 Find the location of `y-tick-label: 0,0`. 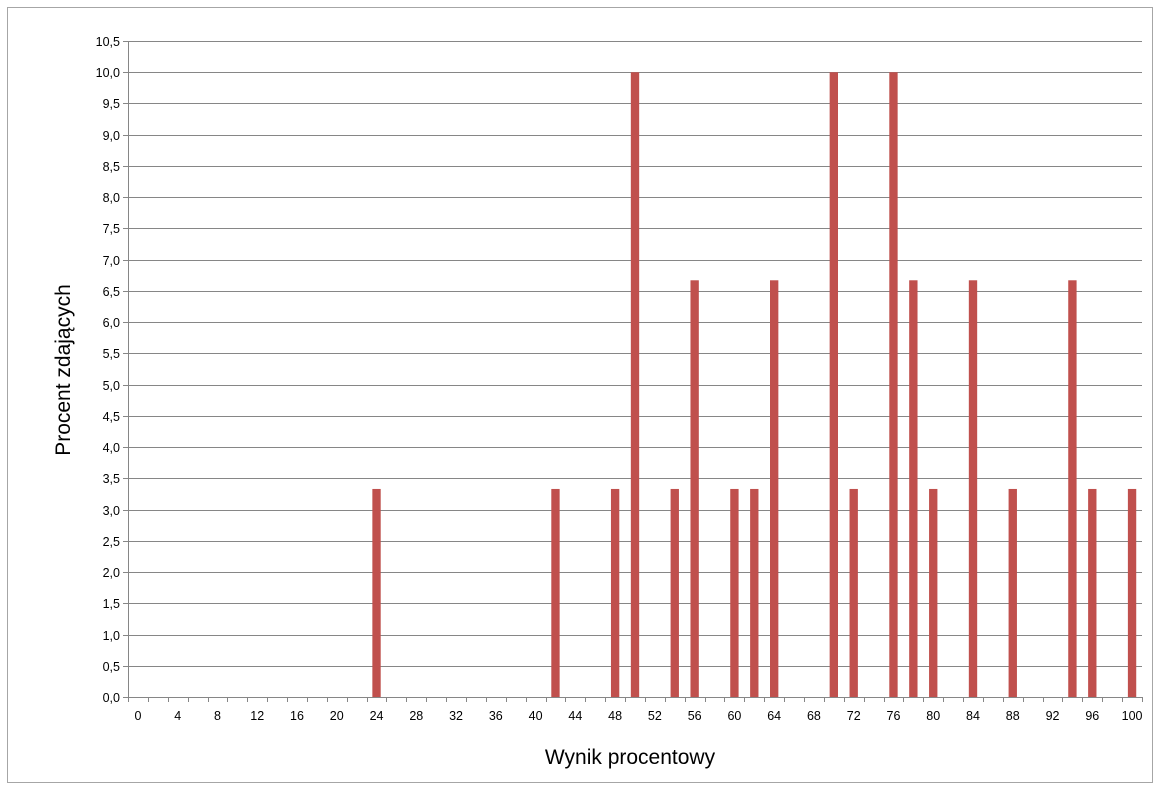

y-tick-label: 0,0 is located at coordinates (111, 698).